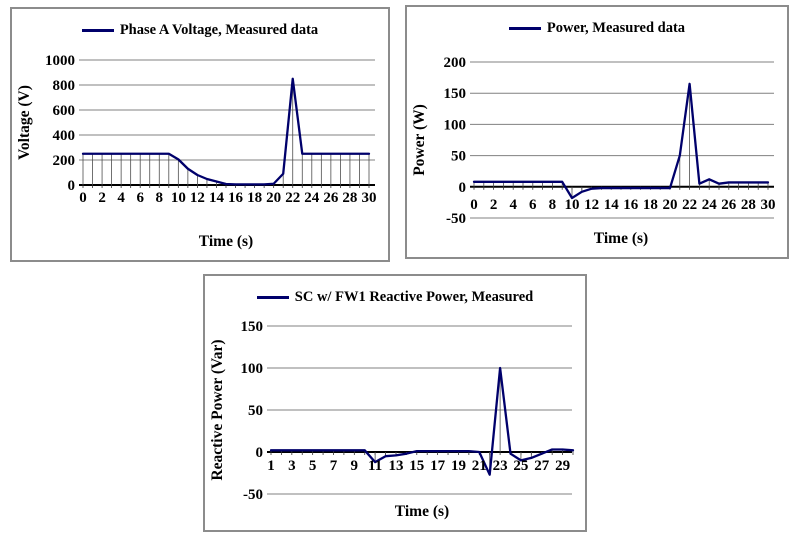  I want to click on x-tick-label: 25, so click(520, 466).